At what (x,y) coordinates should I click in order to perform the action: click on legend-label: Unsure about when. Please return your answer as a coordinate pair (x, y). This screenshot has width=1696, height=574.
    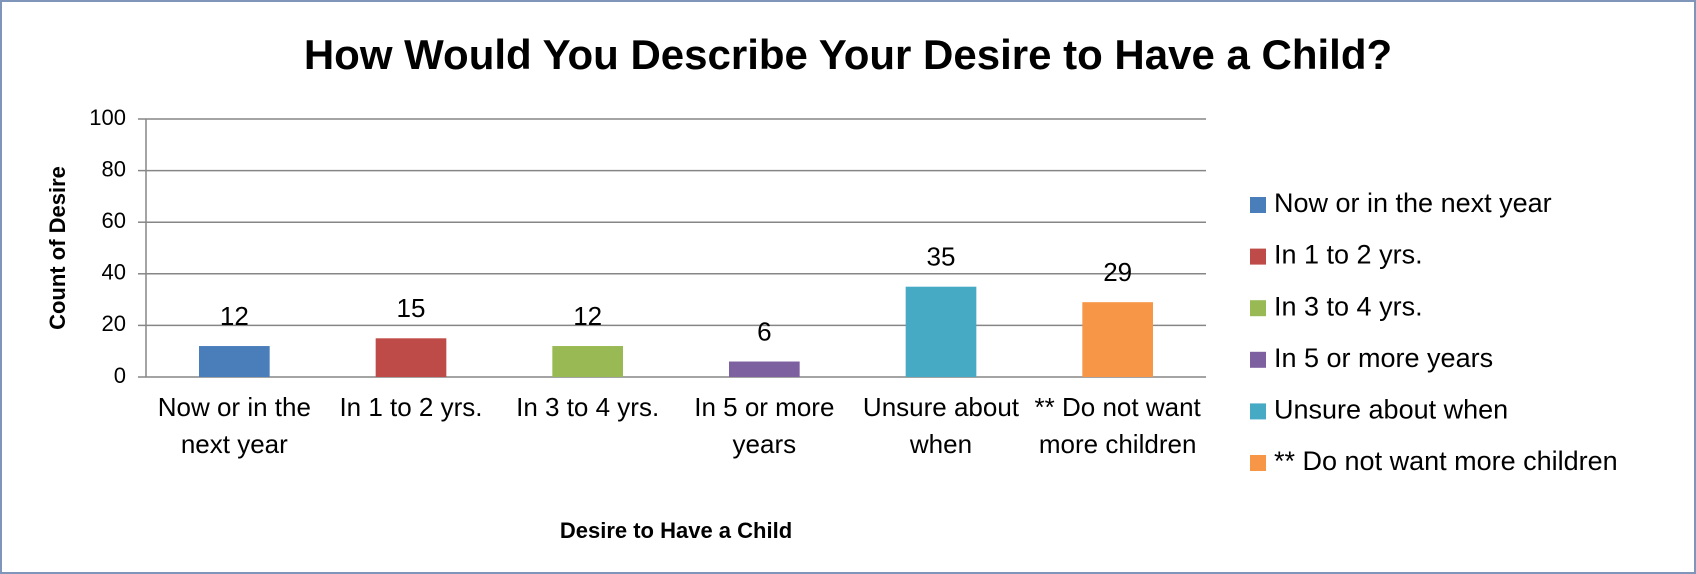
    Looking at the image, I should click on (1391, 410).